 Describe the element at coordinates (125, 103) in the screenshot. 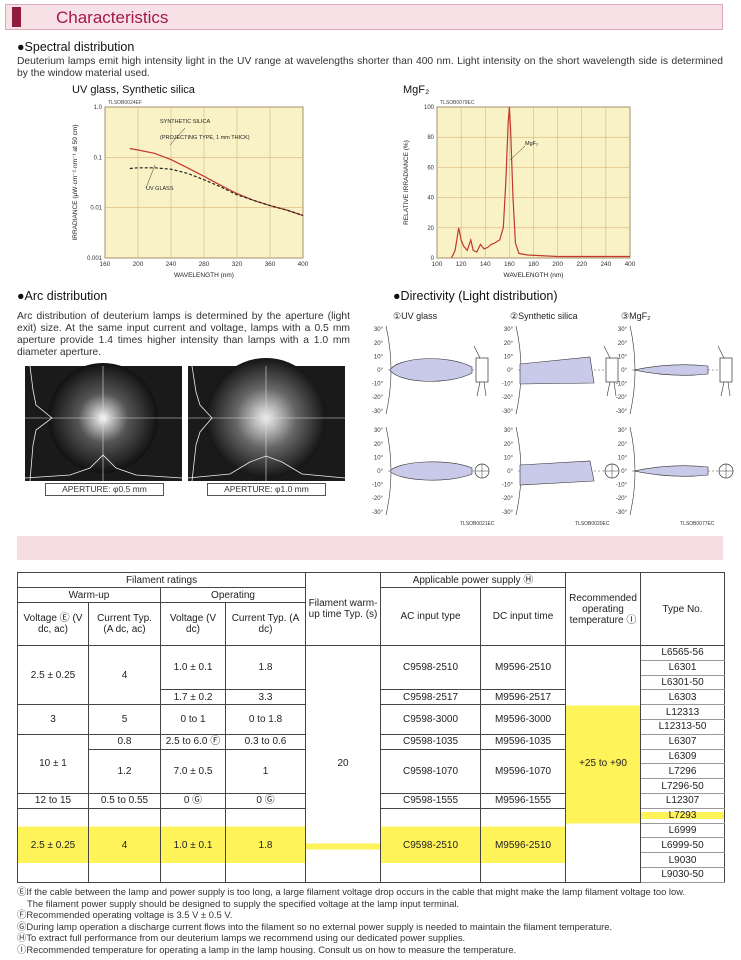

I see `chart-code: TLSOB0024EF` at that location.